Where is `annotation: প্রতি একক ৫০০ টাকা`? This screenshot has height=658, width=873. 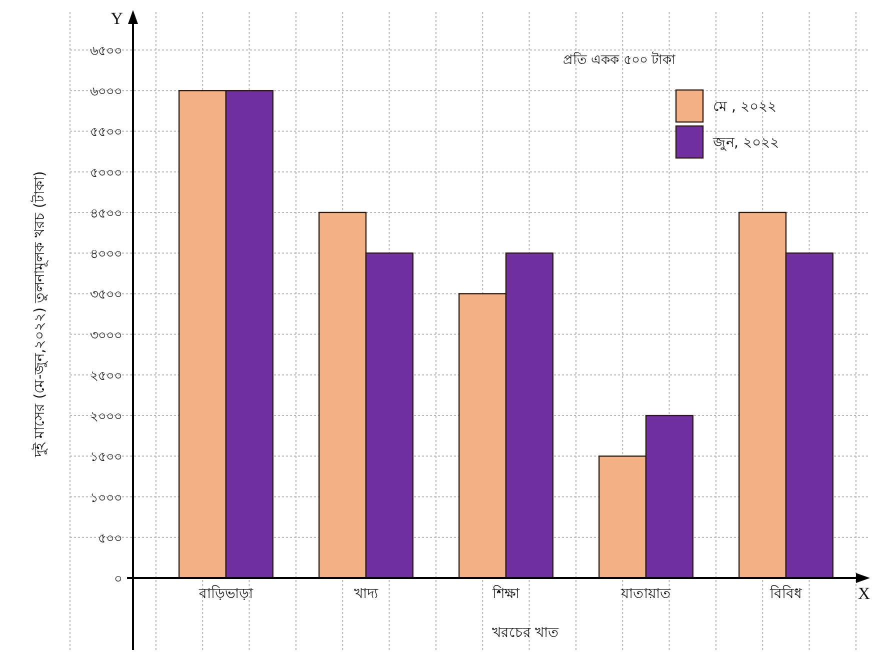
annotation: প্রতি একক ৫০০ টাকা is located at coordinates (619, 60).